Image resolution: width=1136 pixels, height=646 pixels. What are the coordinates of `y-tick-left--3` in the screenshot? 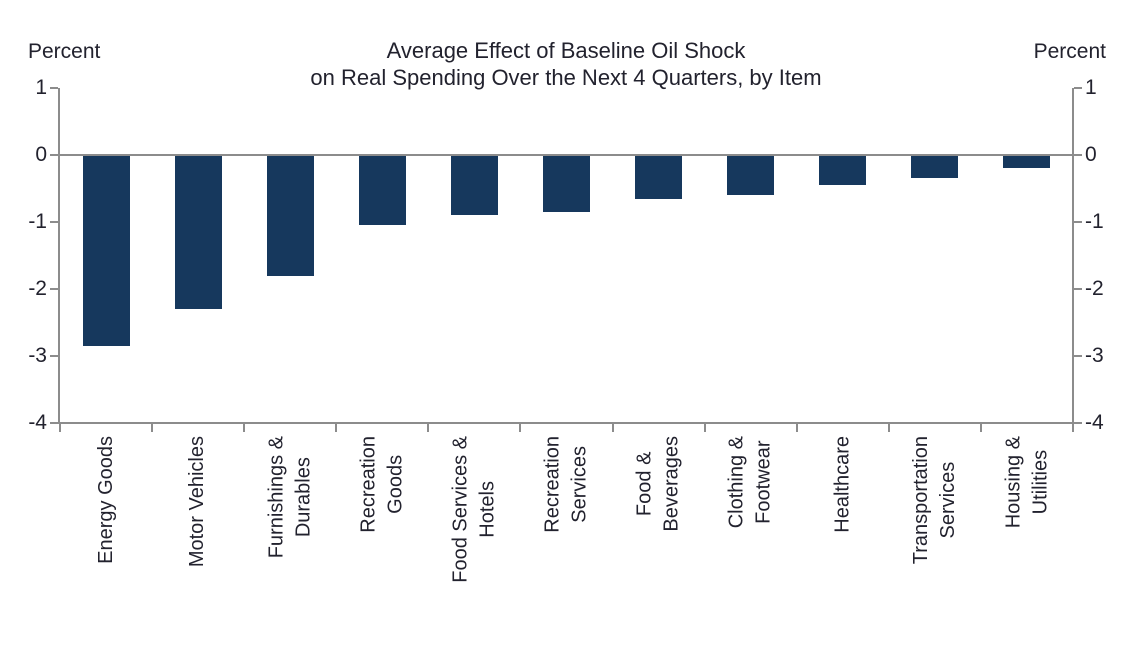 It's located at (54, 356).